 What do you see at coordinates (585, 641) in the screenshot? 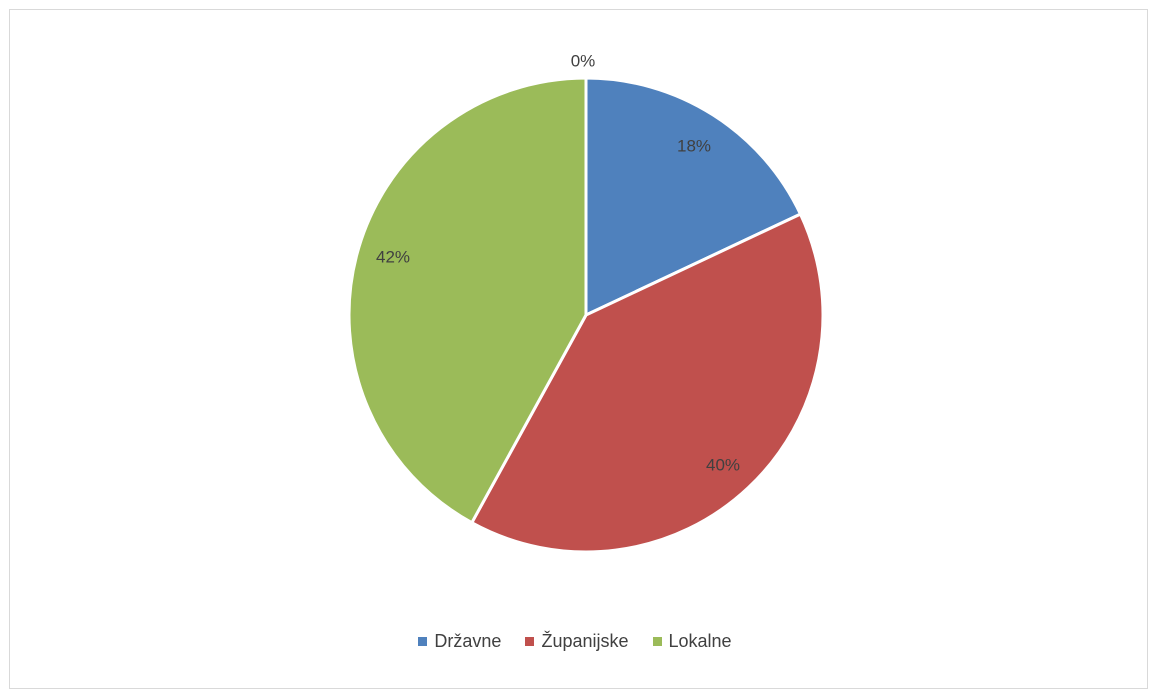
I see `legend-label-1: Županijske` at bounding box center [585, 641].